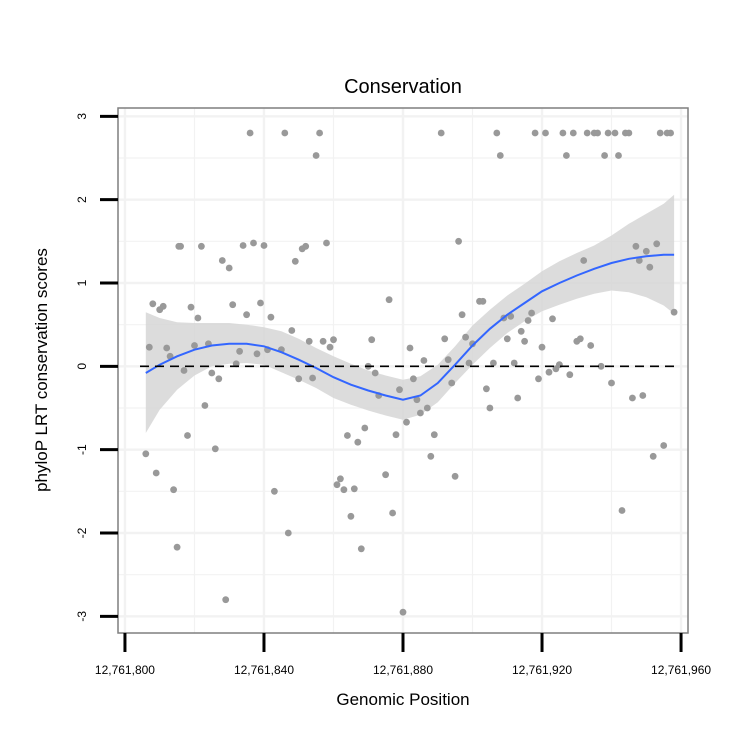 This screenshot has width=750, height=750. What do you see at coordinates (82, 116) in the screenshot?
I see `y-tick-label: 3` at bounding box center [82, 116].